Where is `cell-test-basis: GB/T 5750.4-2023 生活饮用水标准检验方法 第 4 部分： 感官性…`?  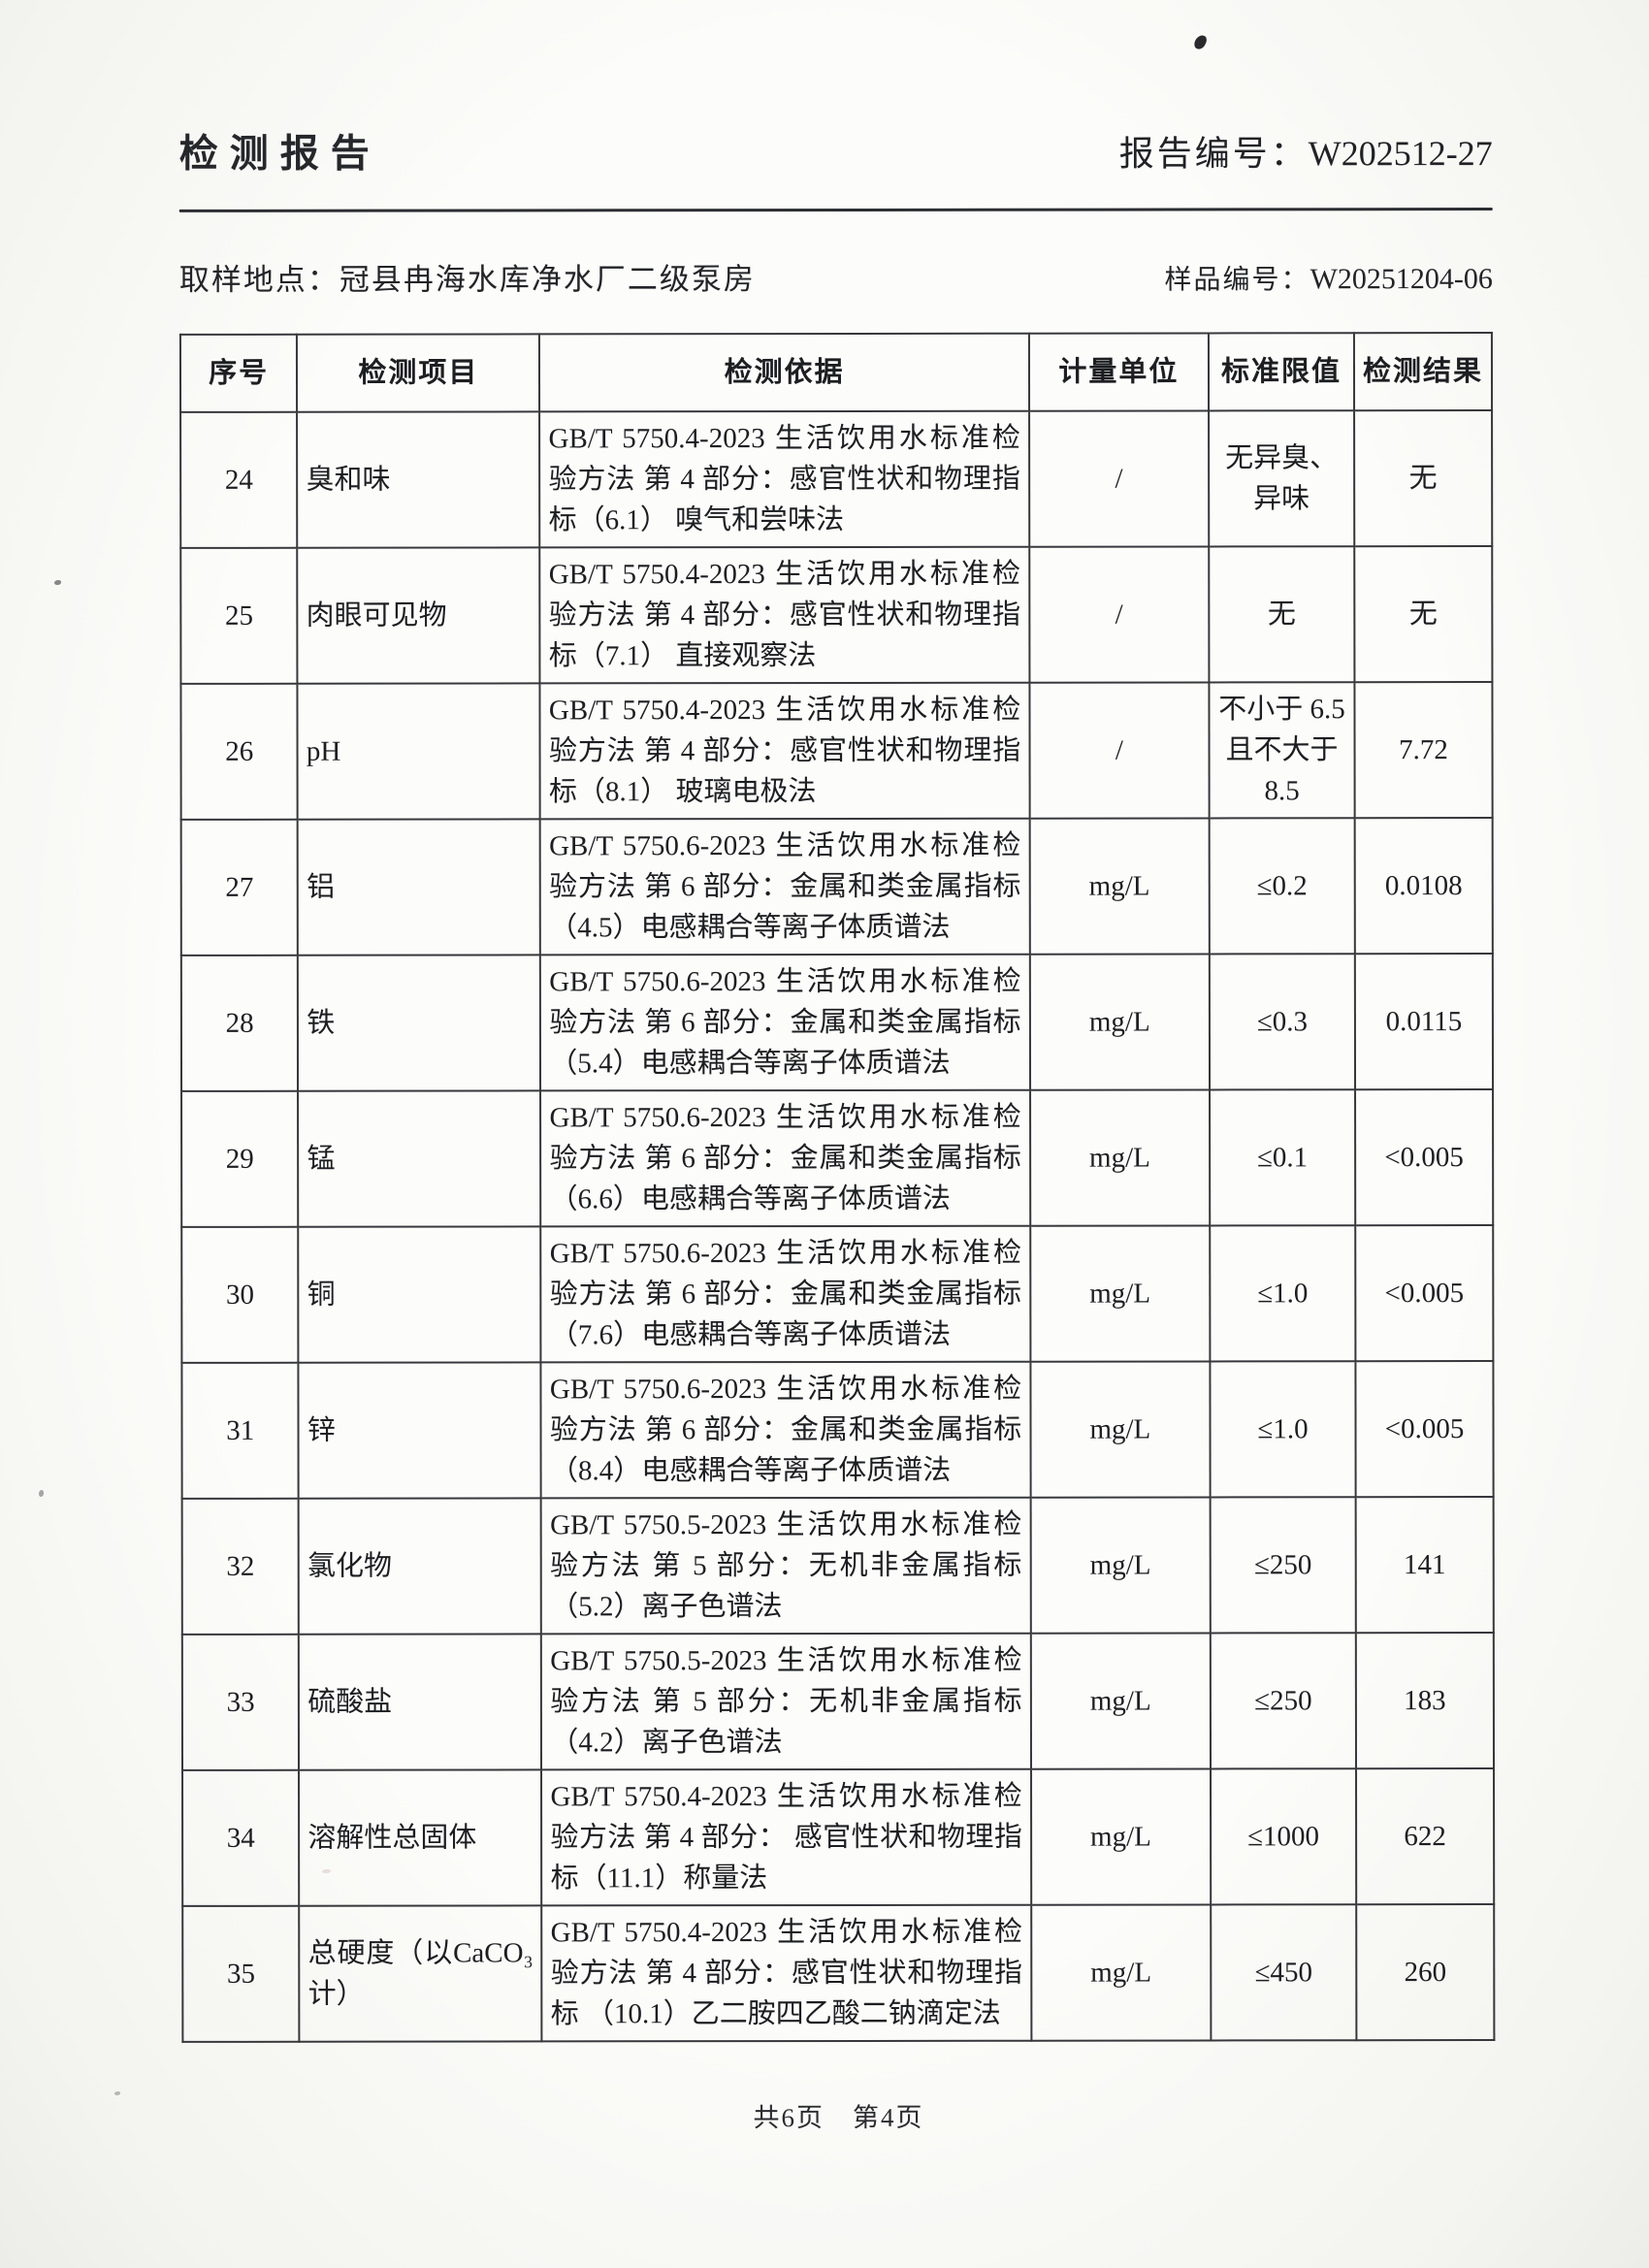 cell-test-basis: GB/T 5750.4-2023 生活饮用水标准检验方法 第 4 部分： 感官性… is located at coordinates (786, 1837).